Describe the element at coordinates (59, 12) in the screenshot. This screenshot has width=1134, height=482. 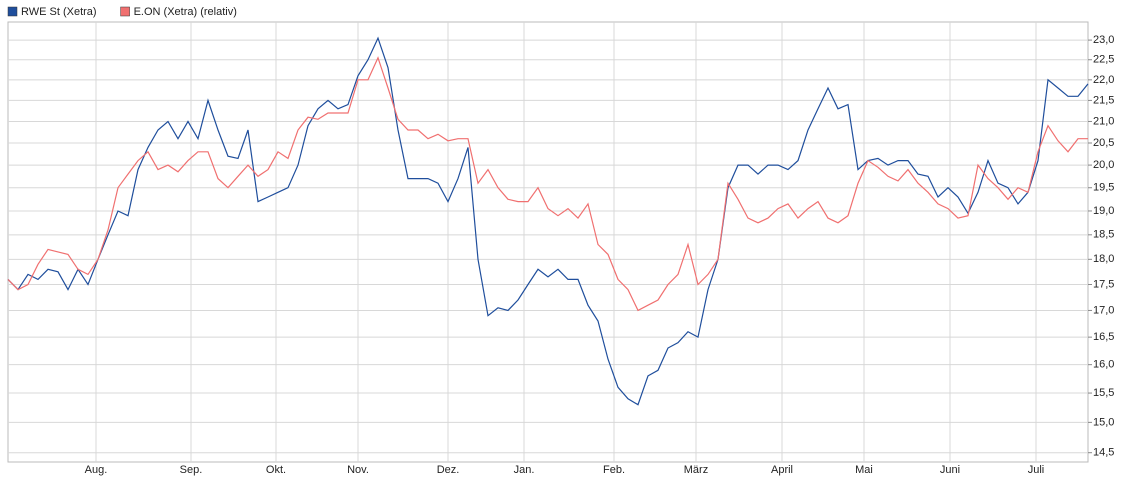
I see `legend-label: RWE St (Xetra)` at that location.